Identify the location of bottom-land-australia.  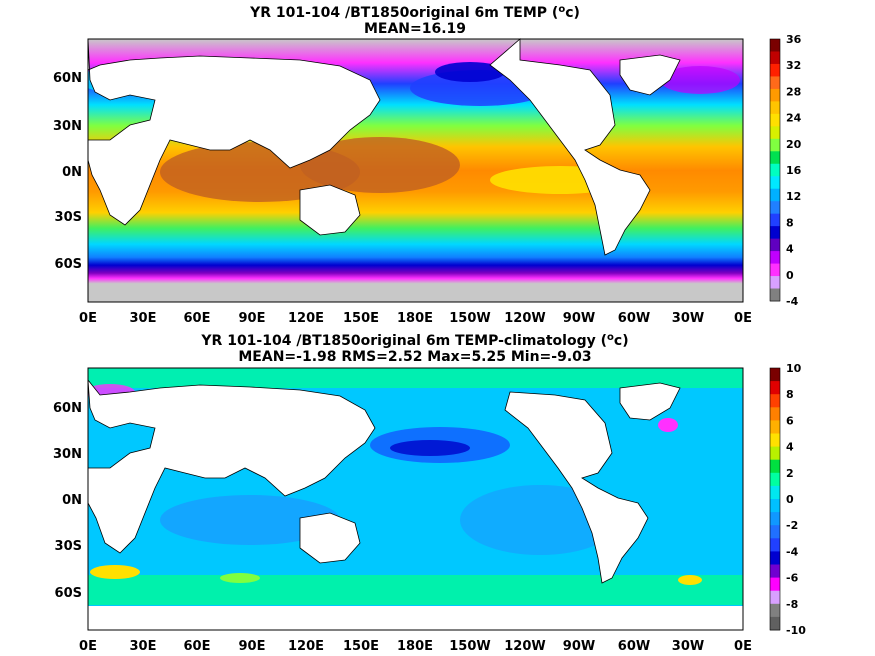
(330, 538).